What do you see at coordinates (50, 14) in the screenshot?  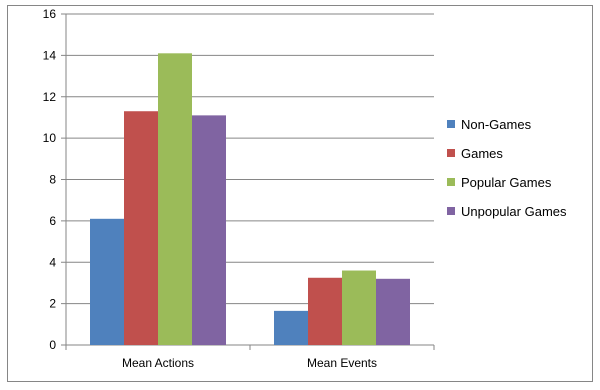 I see `y-tick-label: 16` at bounding box center [50, 14].